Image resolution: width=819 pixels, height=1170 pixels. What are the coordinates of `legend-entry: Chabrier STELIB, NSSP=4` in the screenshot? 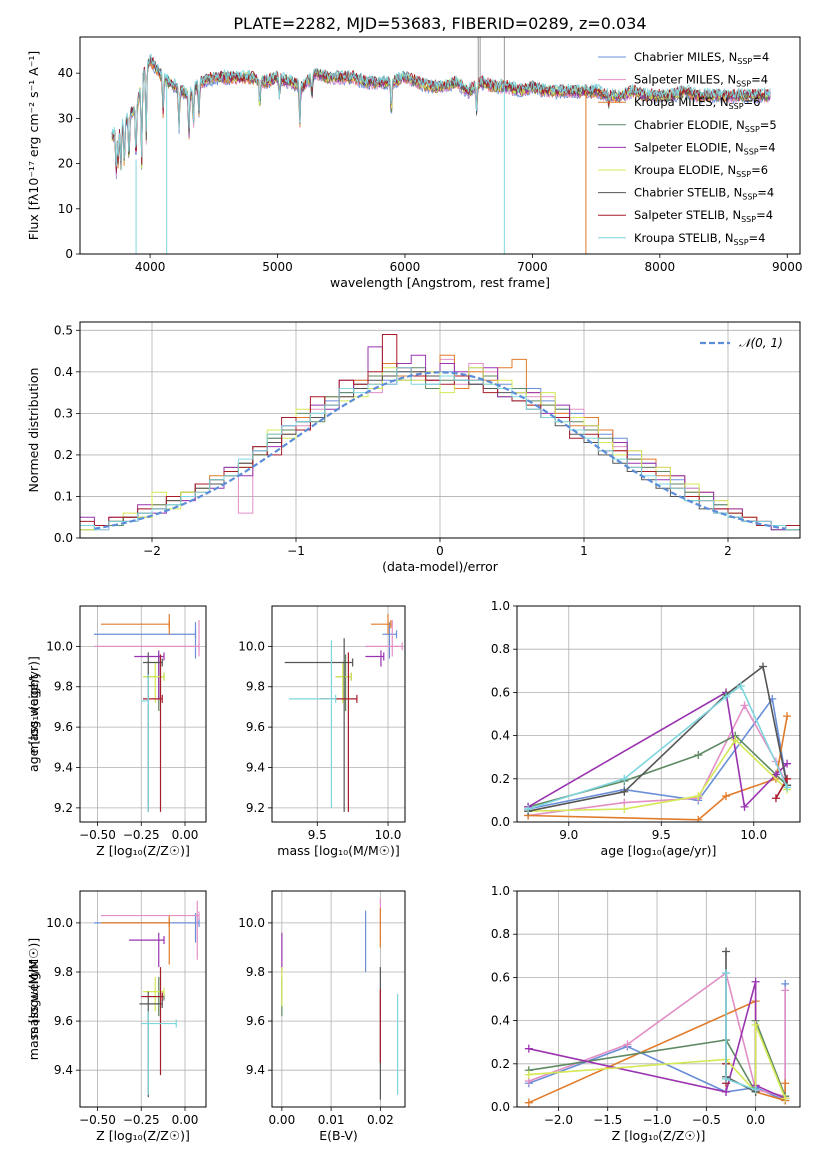 It's located at (704, 194).